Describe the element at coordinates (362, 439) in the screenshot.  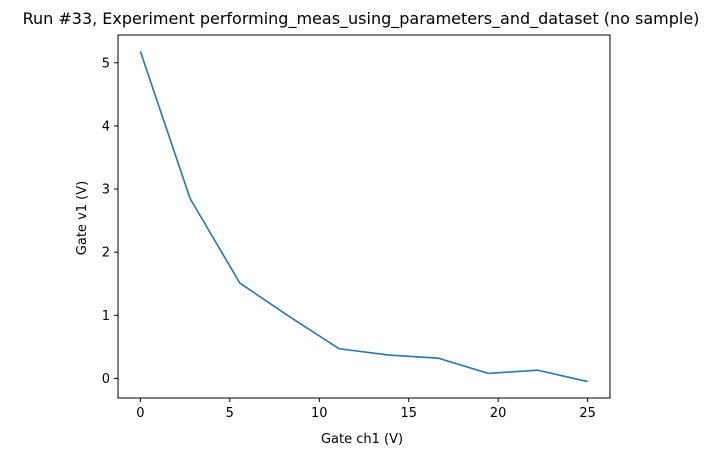
I see `x-axis-label: Gate ch1 (V)` at that location.